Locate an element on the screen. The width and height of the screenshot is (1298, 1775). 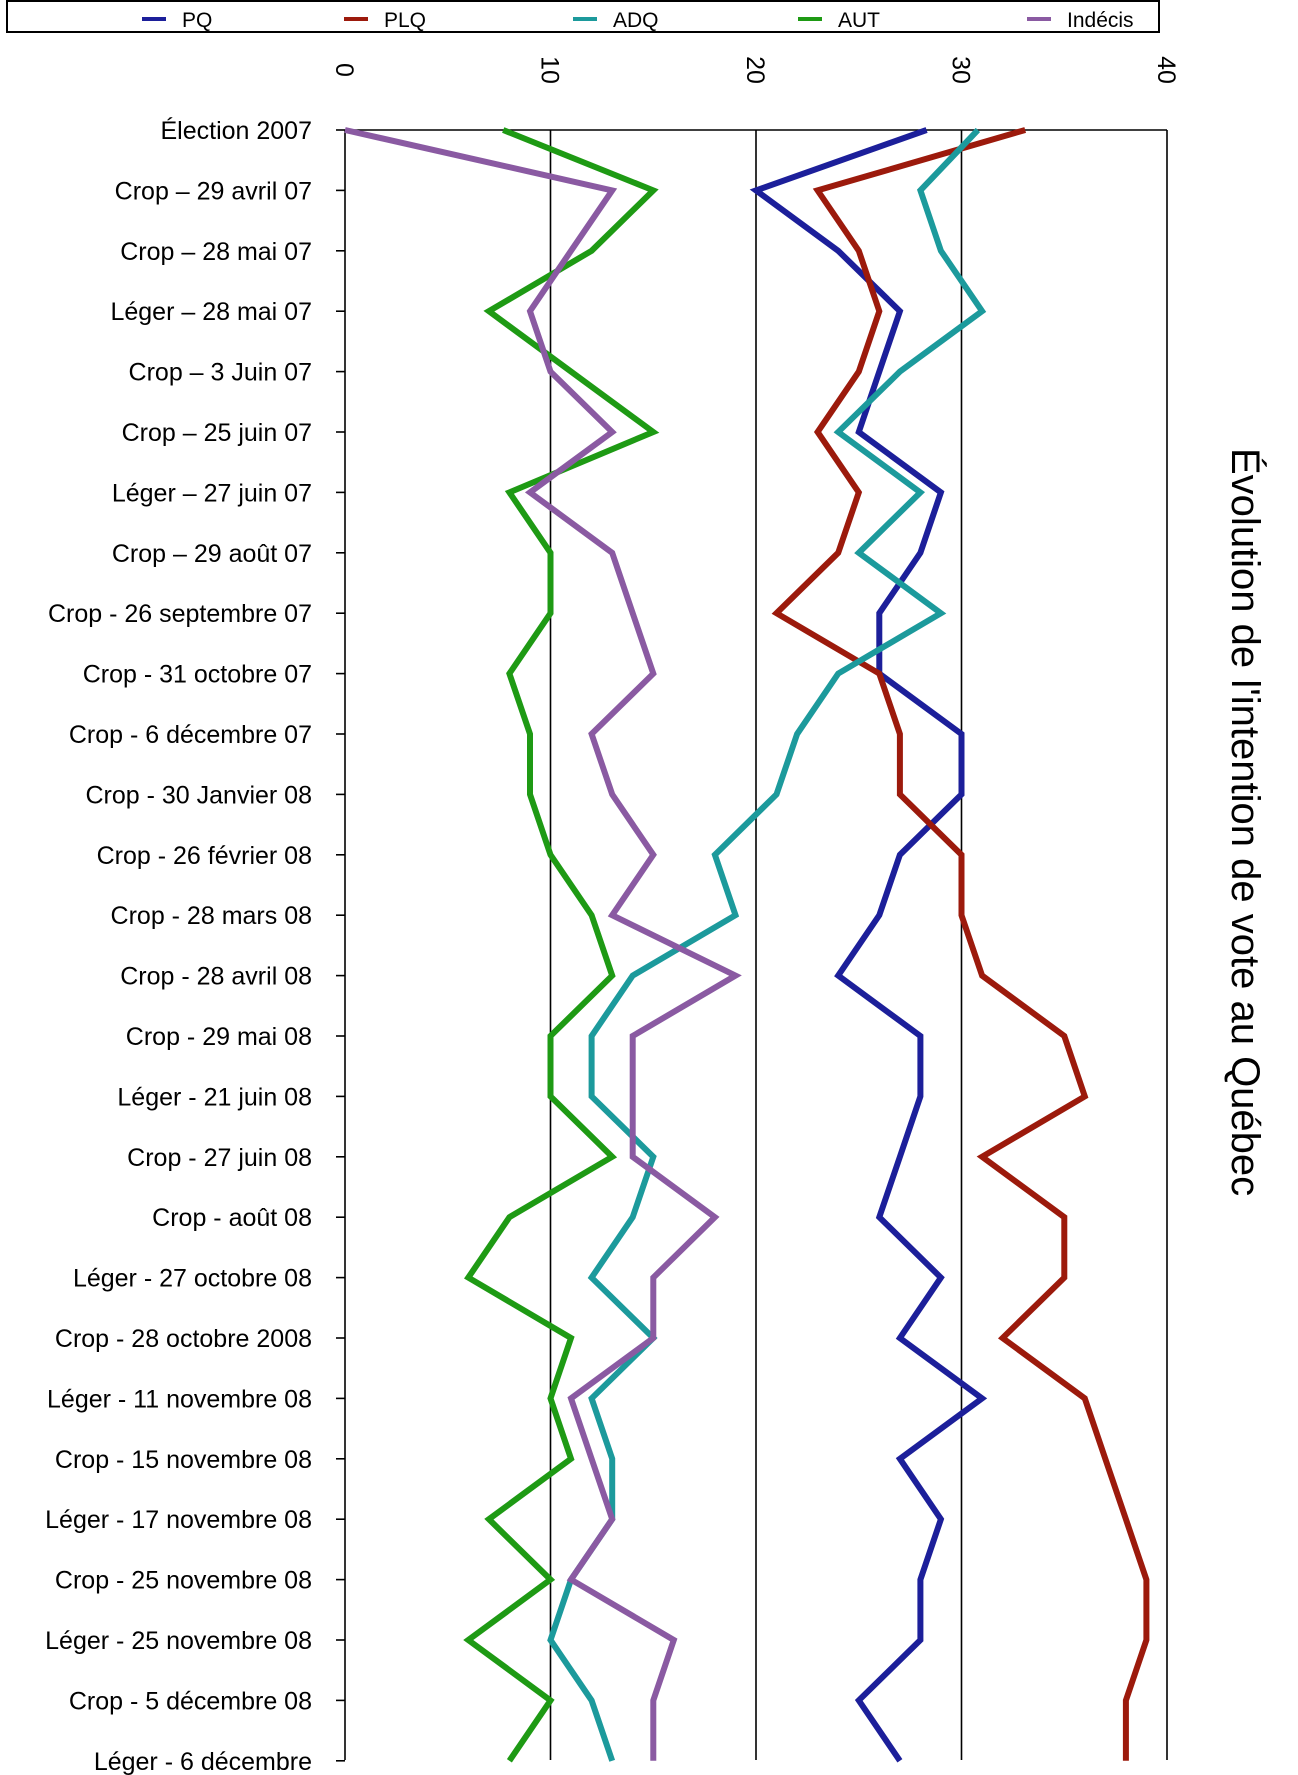
category-label: Léger - 17 novembre 08 is located at coordinates (178, 1520).